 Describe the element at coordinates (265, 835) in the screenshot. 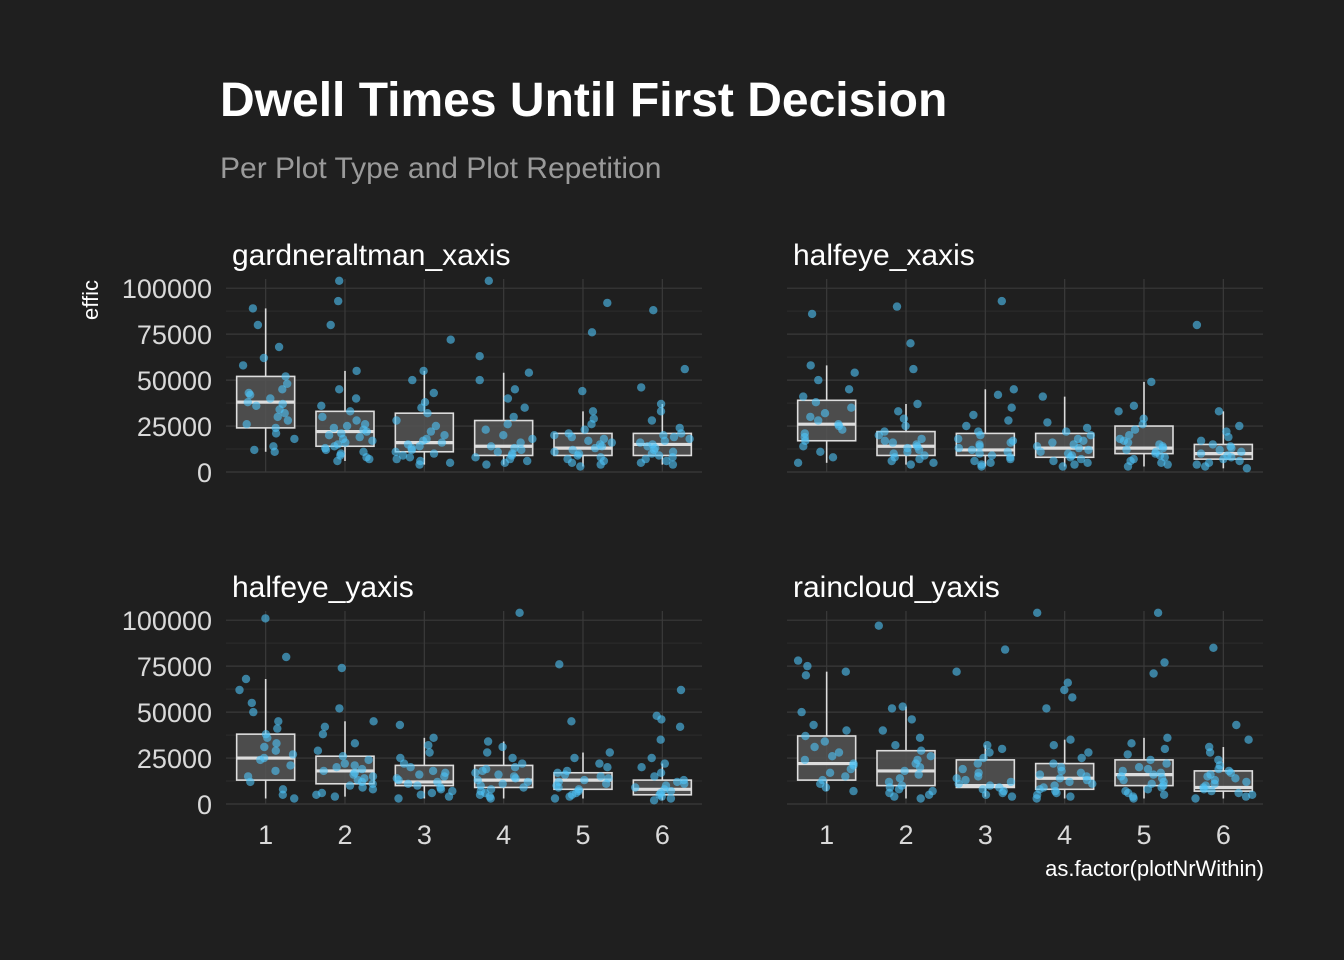

I see `x-tick-label: 1` at that location.